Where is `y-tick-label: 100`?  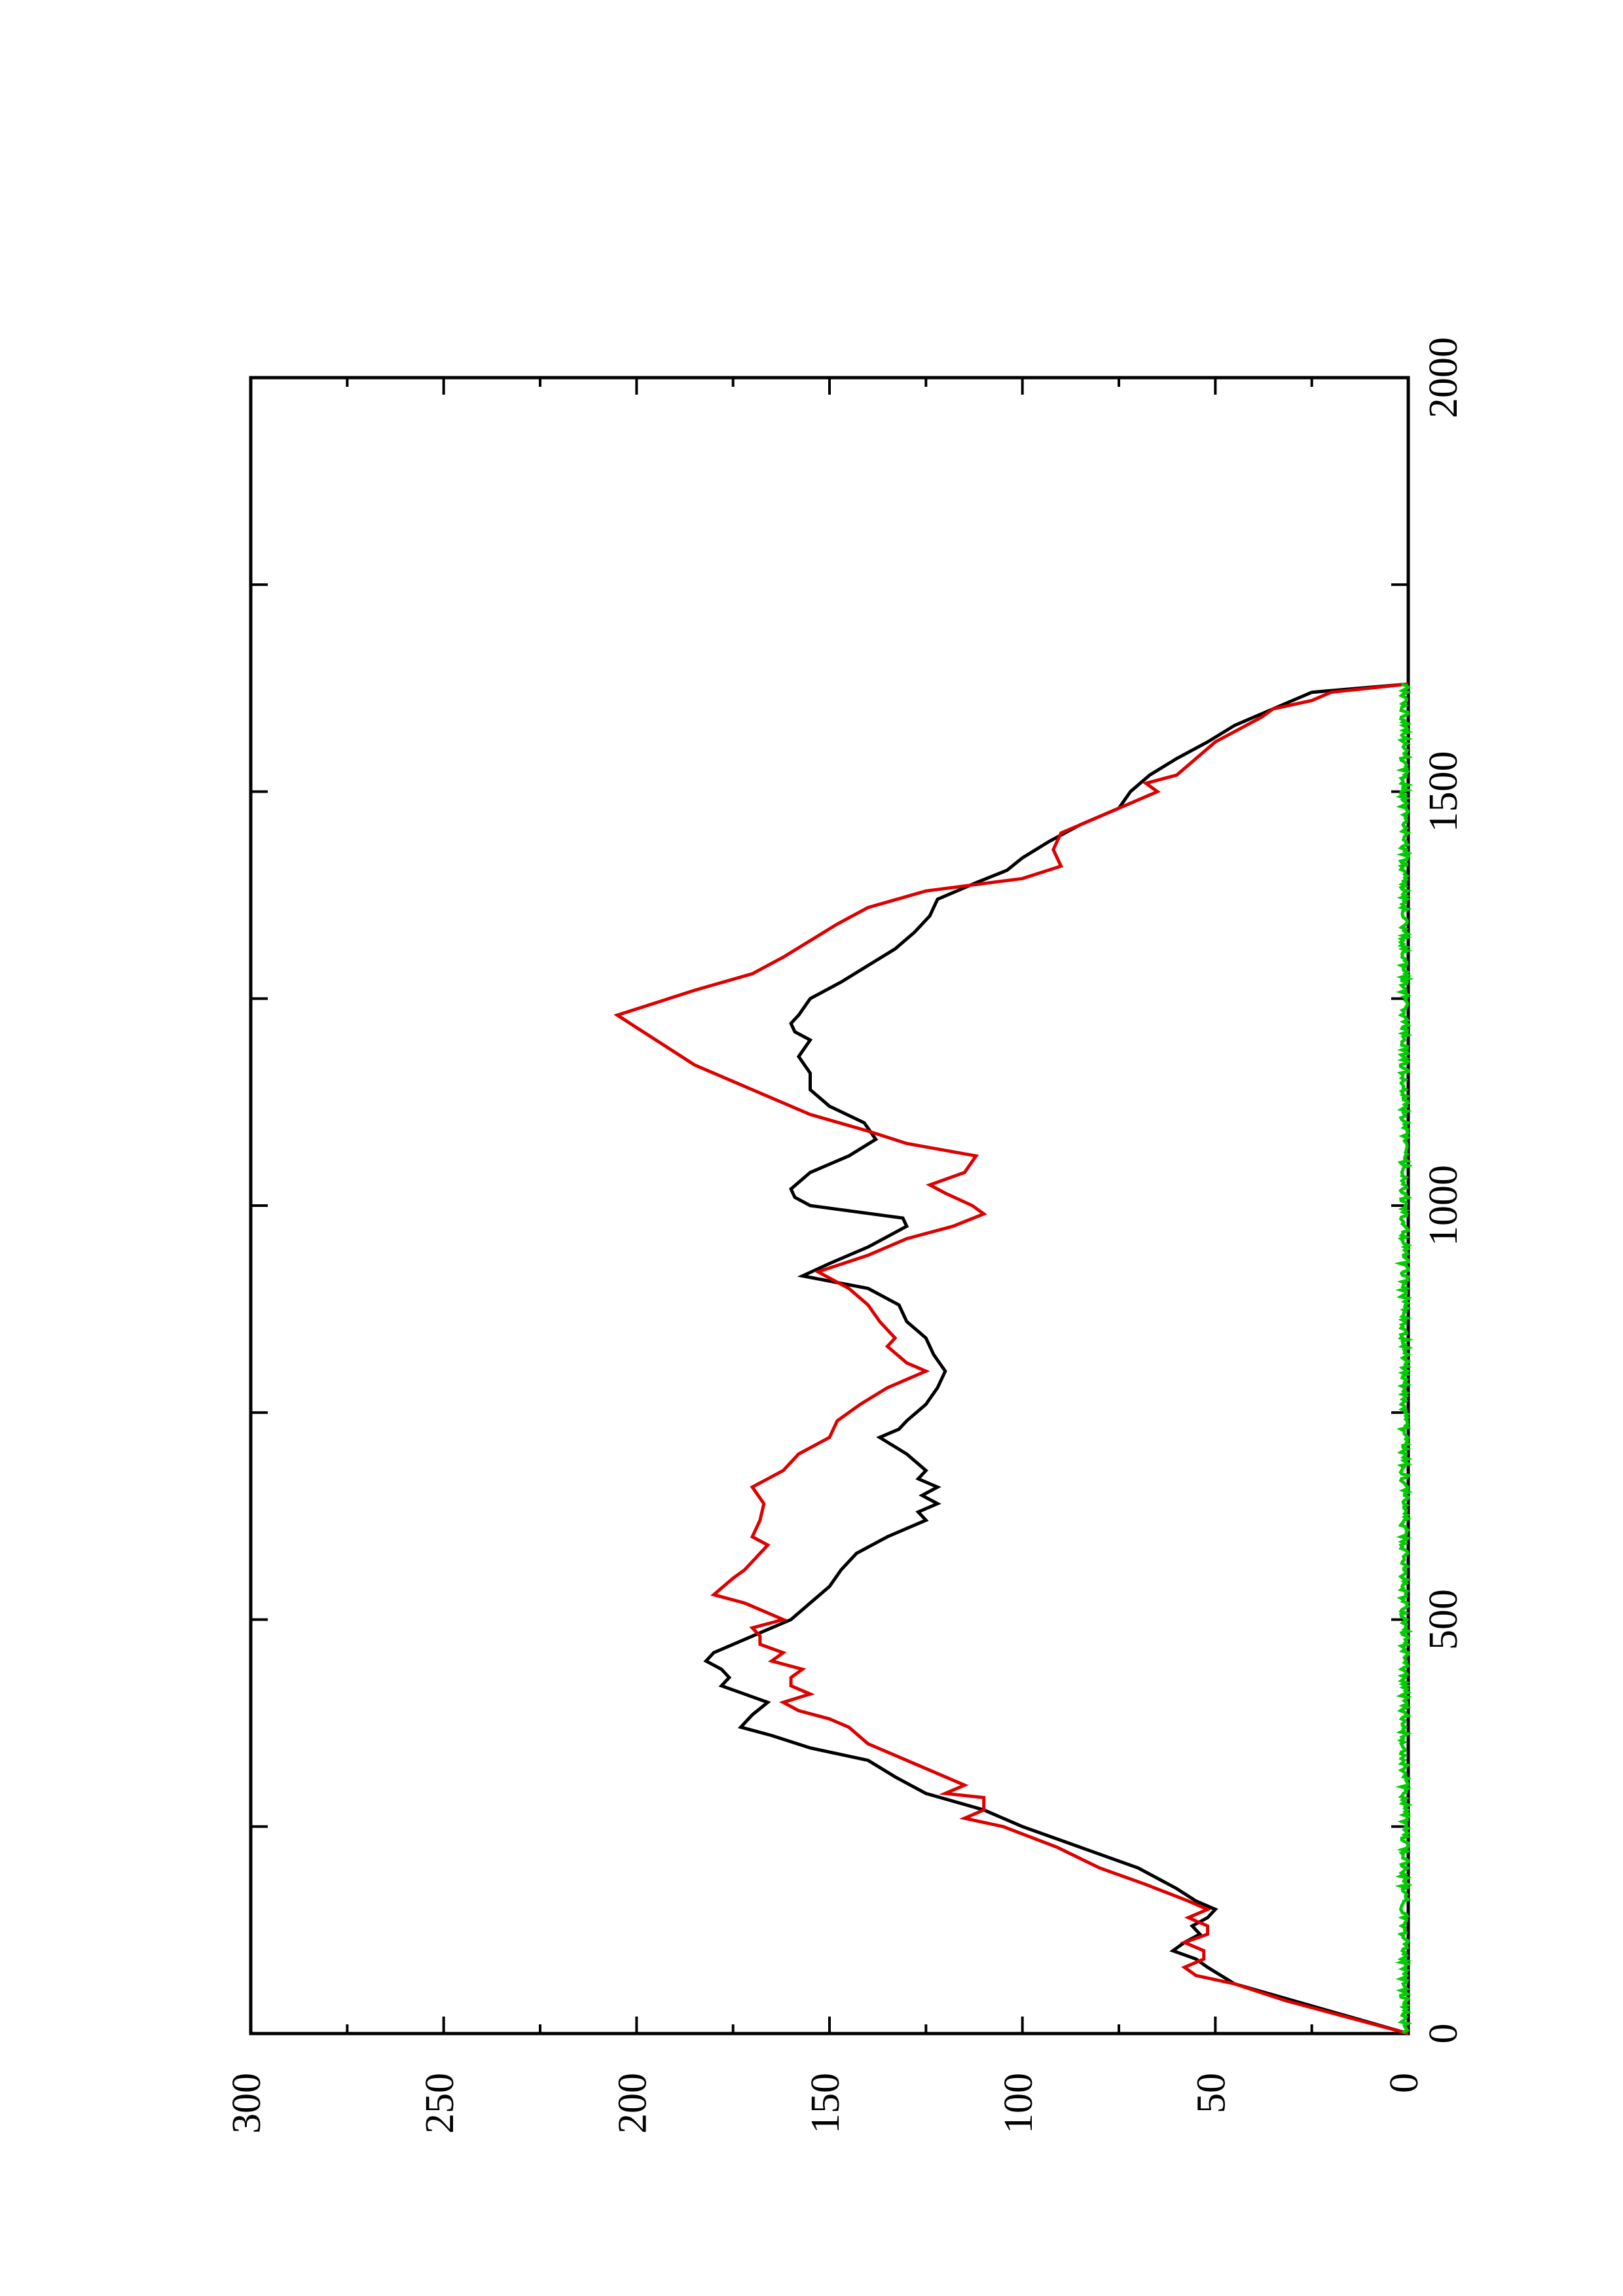
y-tick-label: 100 is located at coordinates (1018, 2103).